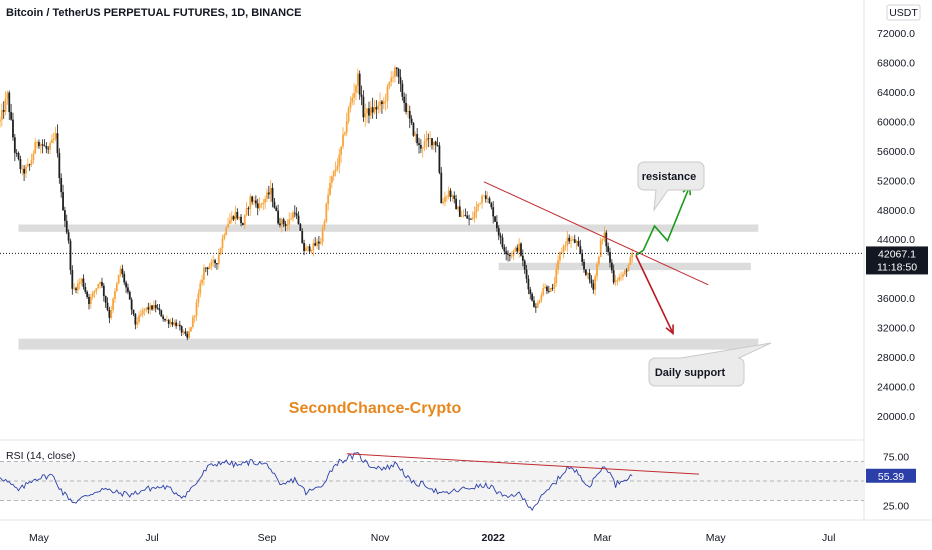 The width and height of the screenshot is (932, 550). I want to click on time-axis: May Jul Sep Nov 2022 Mar May Jul, so click(432, 538).